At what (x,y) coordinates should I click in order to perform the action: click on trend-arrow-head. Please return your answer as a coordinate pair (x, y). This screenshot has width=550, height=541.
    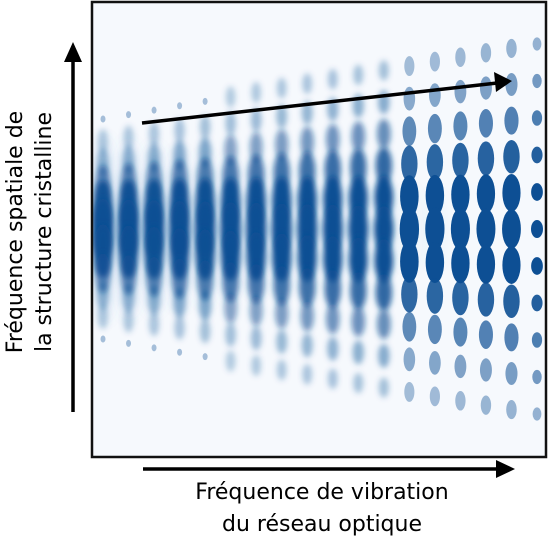
    Looking at the image, I should click on (503, 82).